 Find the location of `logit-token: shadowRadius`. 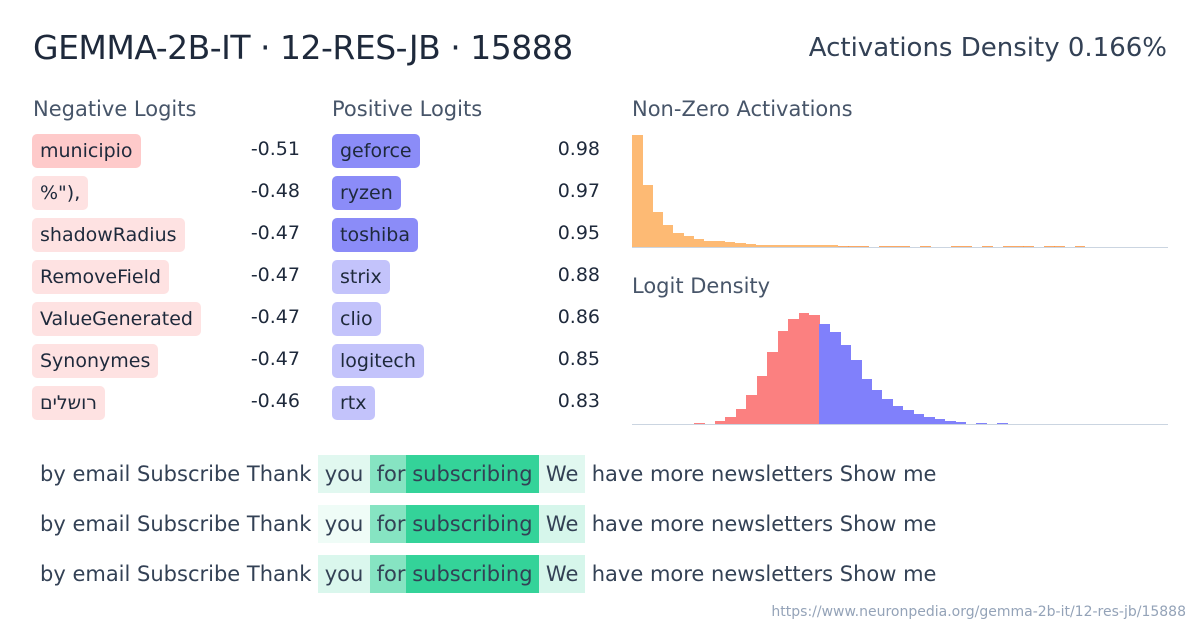

logit-token: shadowRadius is located at coordinates (108, 235).